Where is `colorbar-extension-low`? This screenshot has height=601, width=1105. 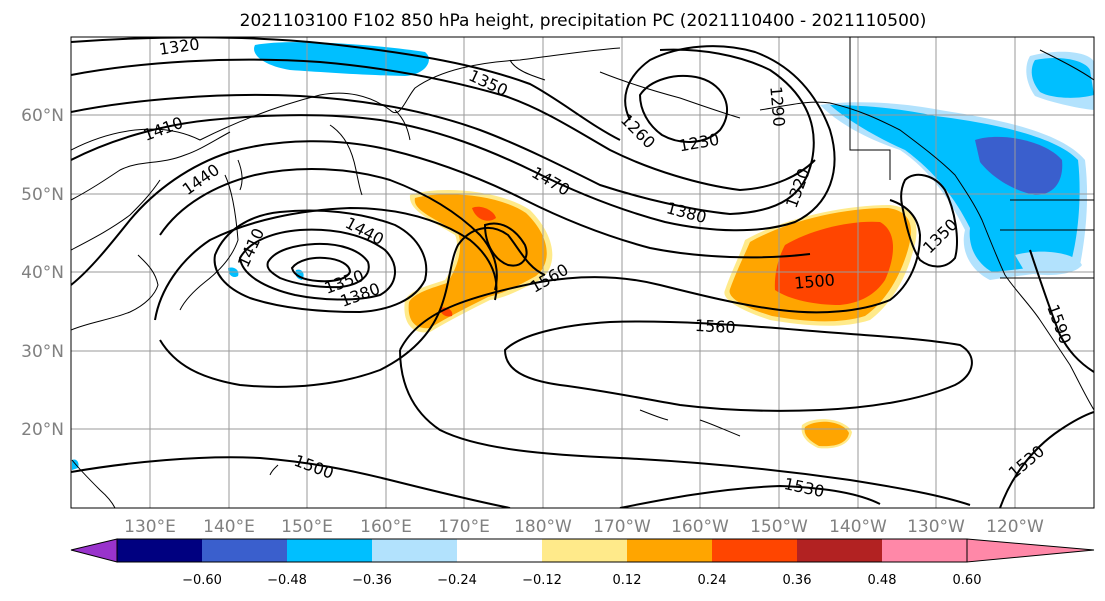
colorbar-extension-low is located at coordinates (94, 550).